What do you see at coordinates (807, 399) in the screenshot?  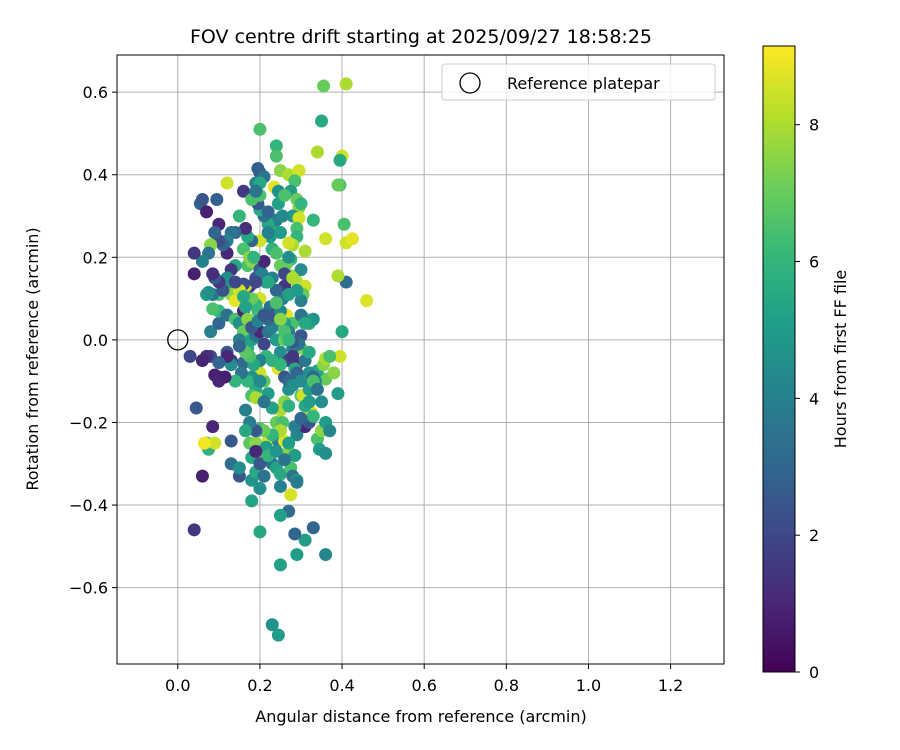 I see `colorbar-ticks: 0 2 4 6 8` at bounding box center [807, 399].